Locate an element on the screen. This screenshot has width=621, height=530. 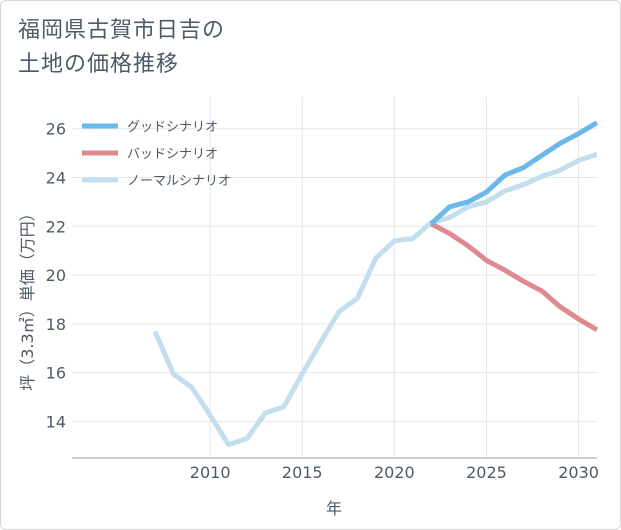
y-tick-label: 16 is located at coordinates (56, 373).